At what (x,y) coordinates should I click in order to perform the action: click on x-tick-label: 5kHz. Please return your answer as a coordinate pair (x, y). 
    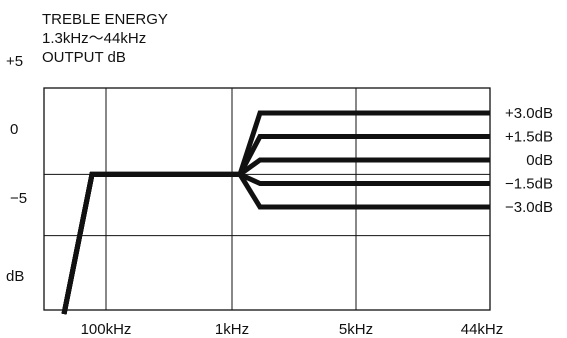
    Looking at the image, I should click on (356, 329).